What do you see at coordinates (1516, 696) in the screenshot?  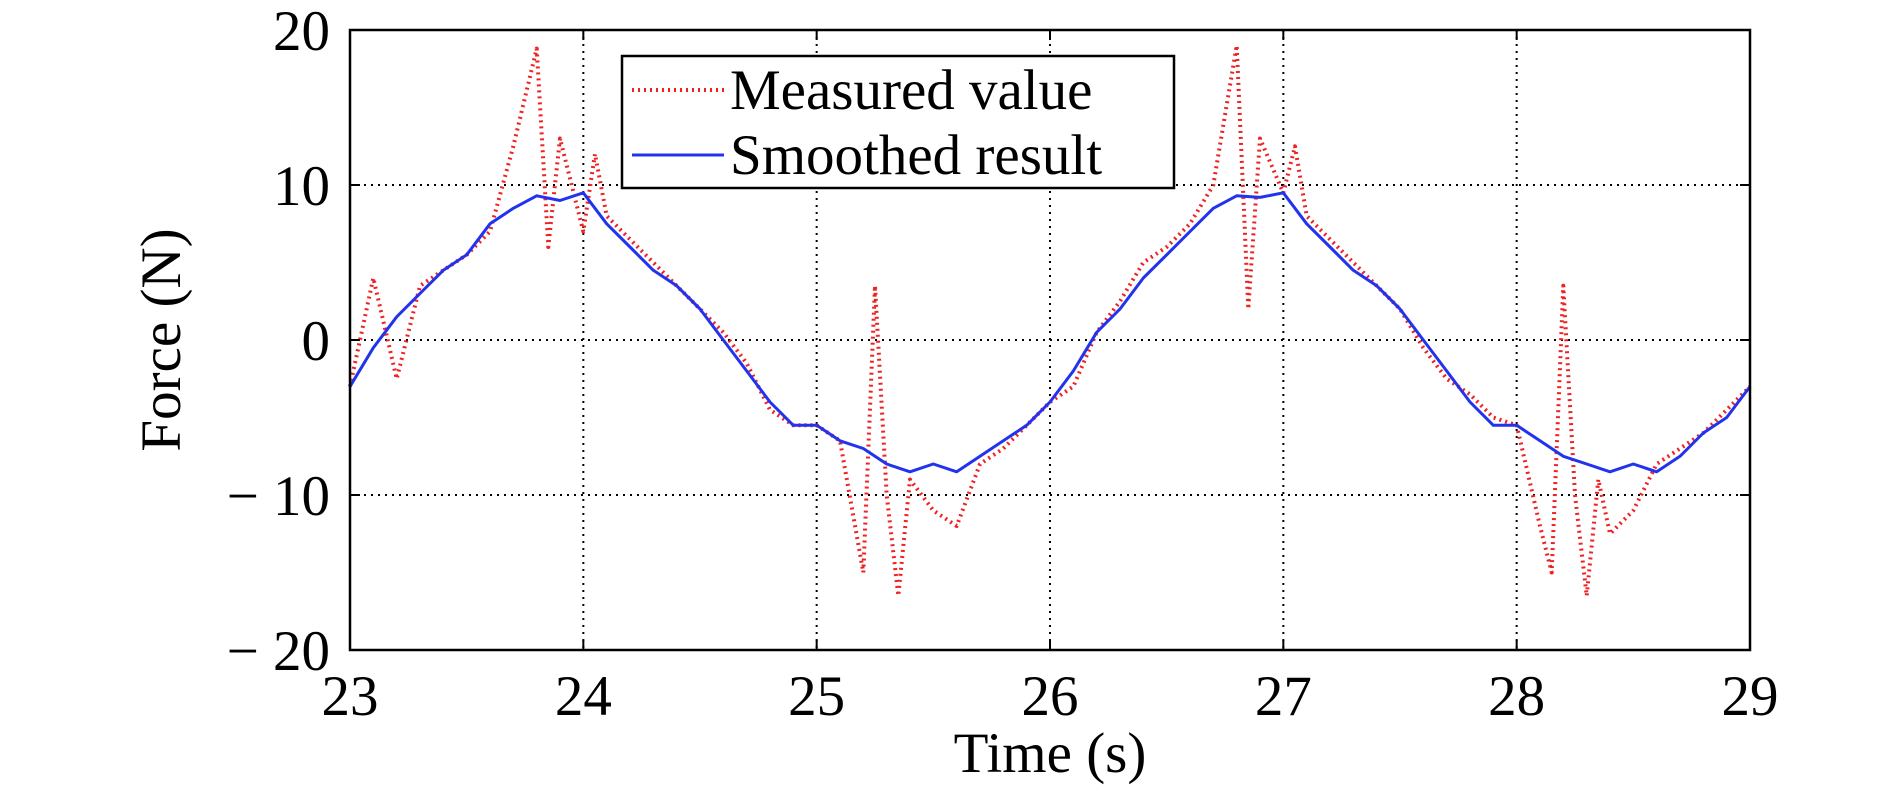 I see `x-tick-label: 28` at bounding box center [1516, 696].